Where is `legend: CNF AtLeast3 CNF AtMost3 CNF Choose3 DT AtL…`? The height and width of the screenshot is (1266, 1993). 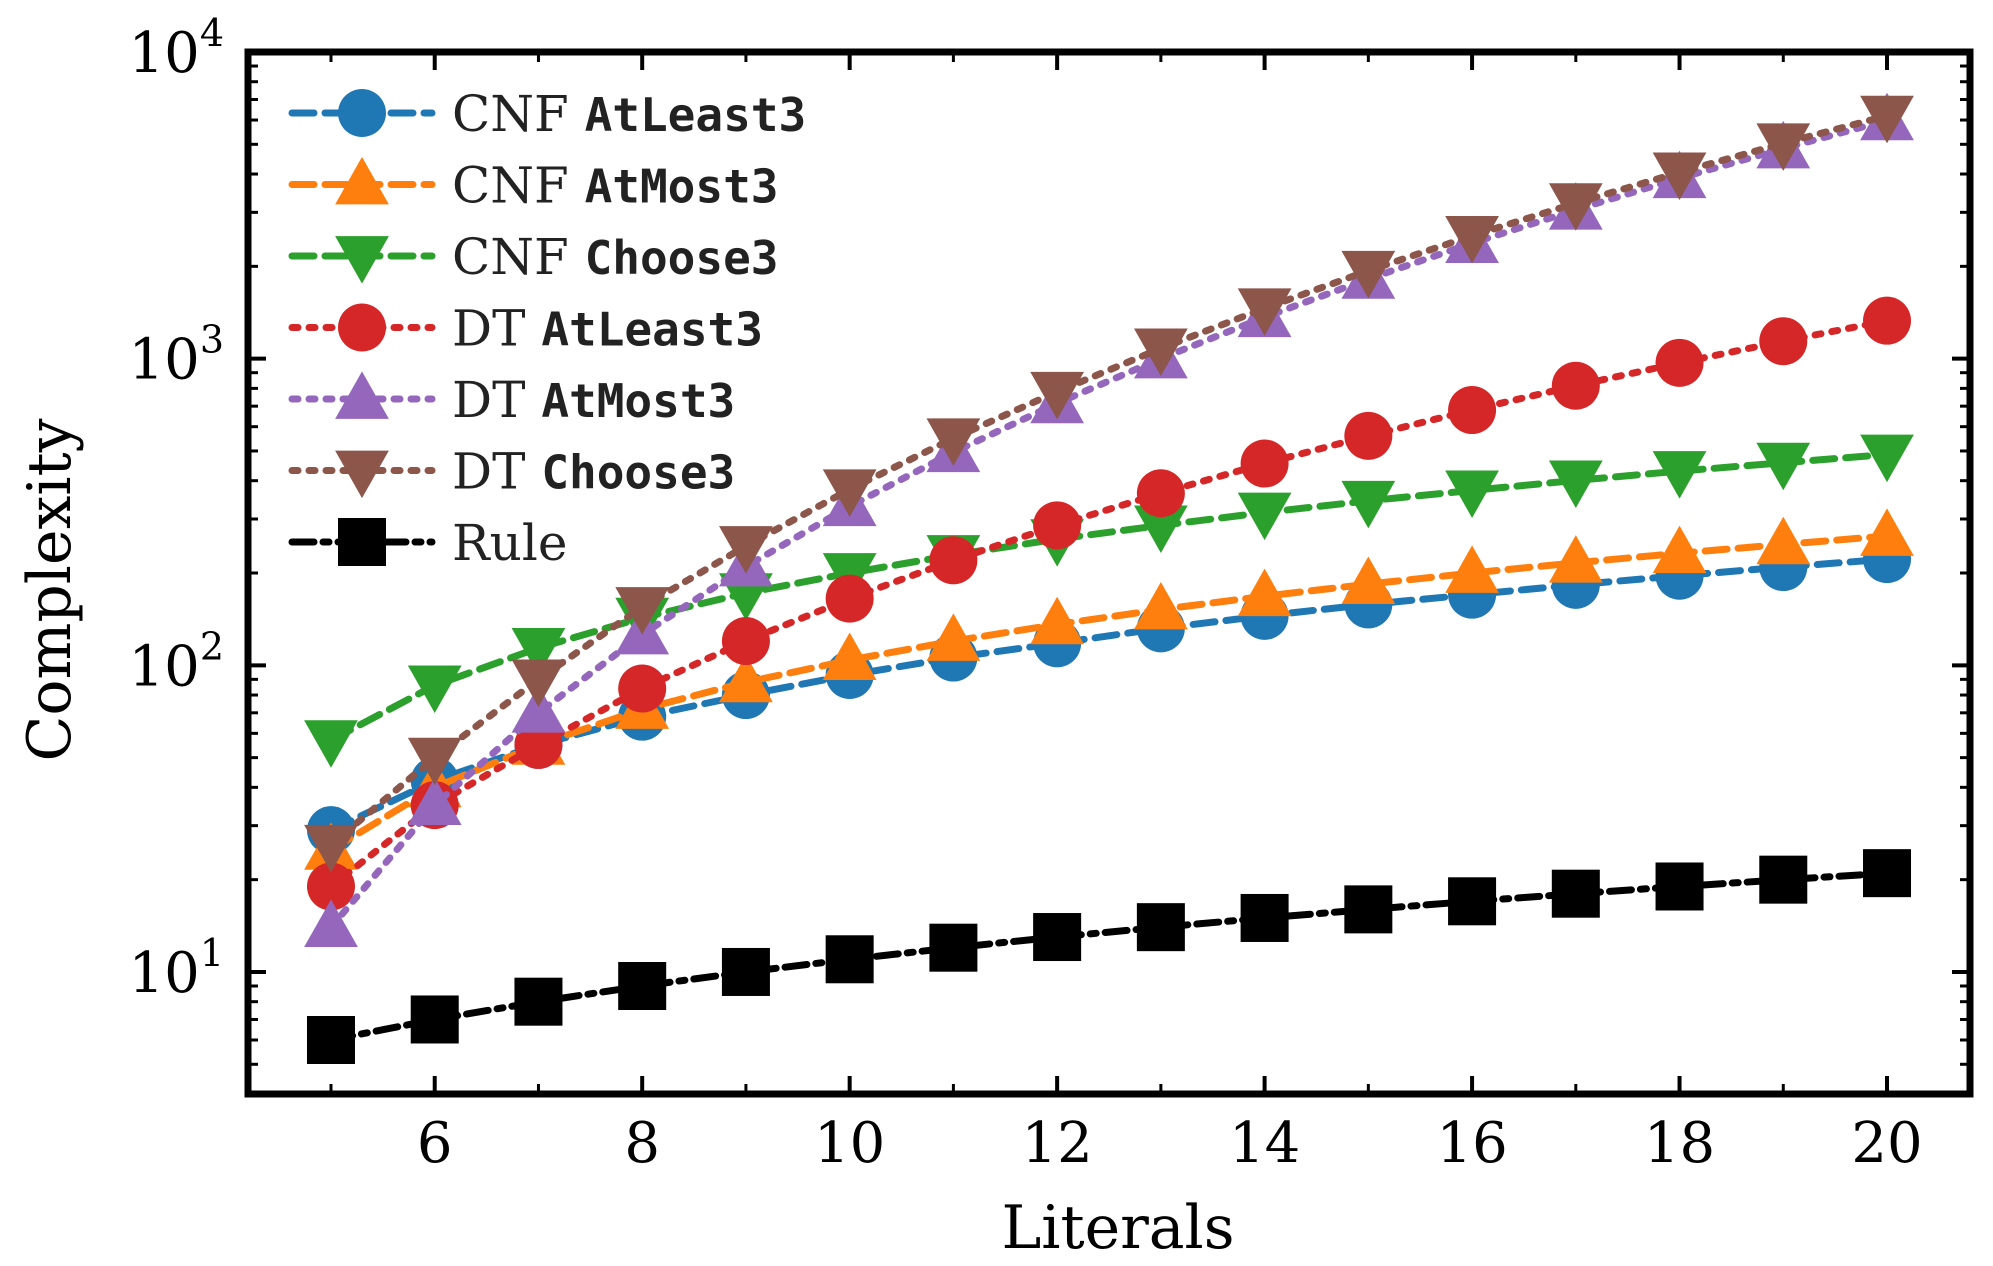 legend: CNF AtLeast3 CNF AtMost3 CNF Choose3 DT AtL… is located at coordinates (547, 328).